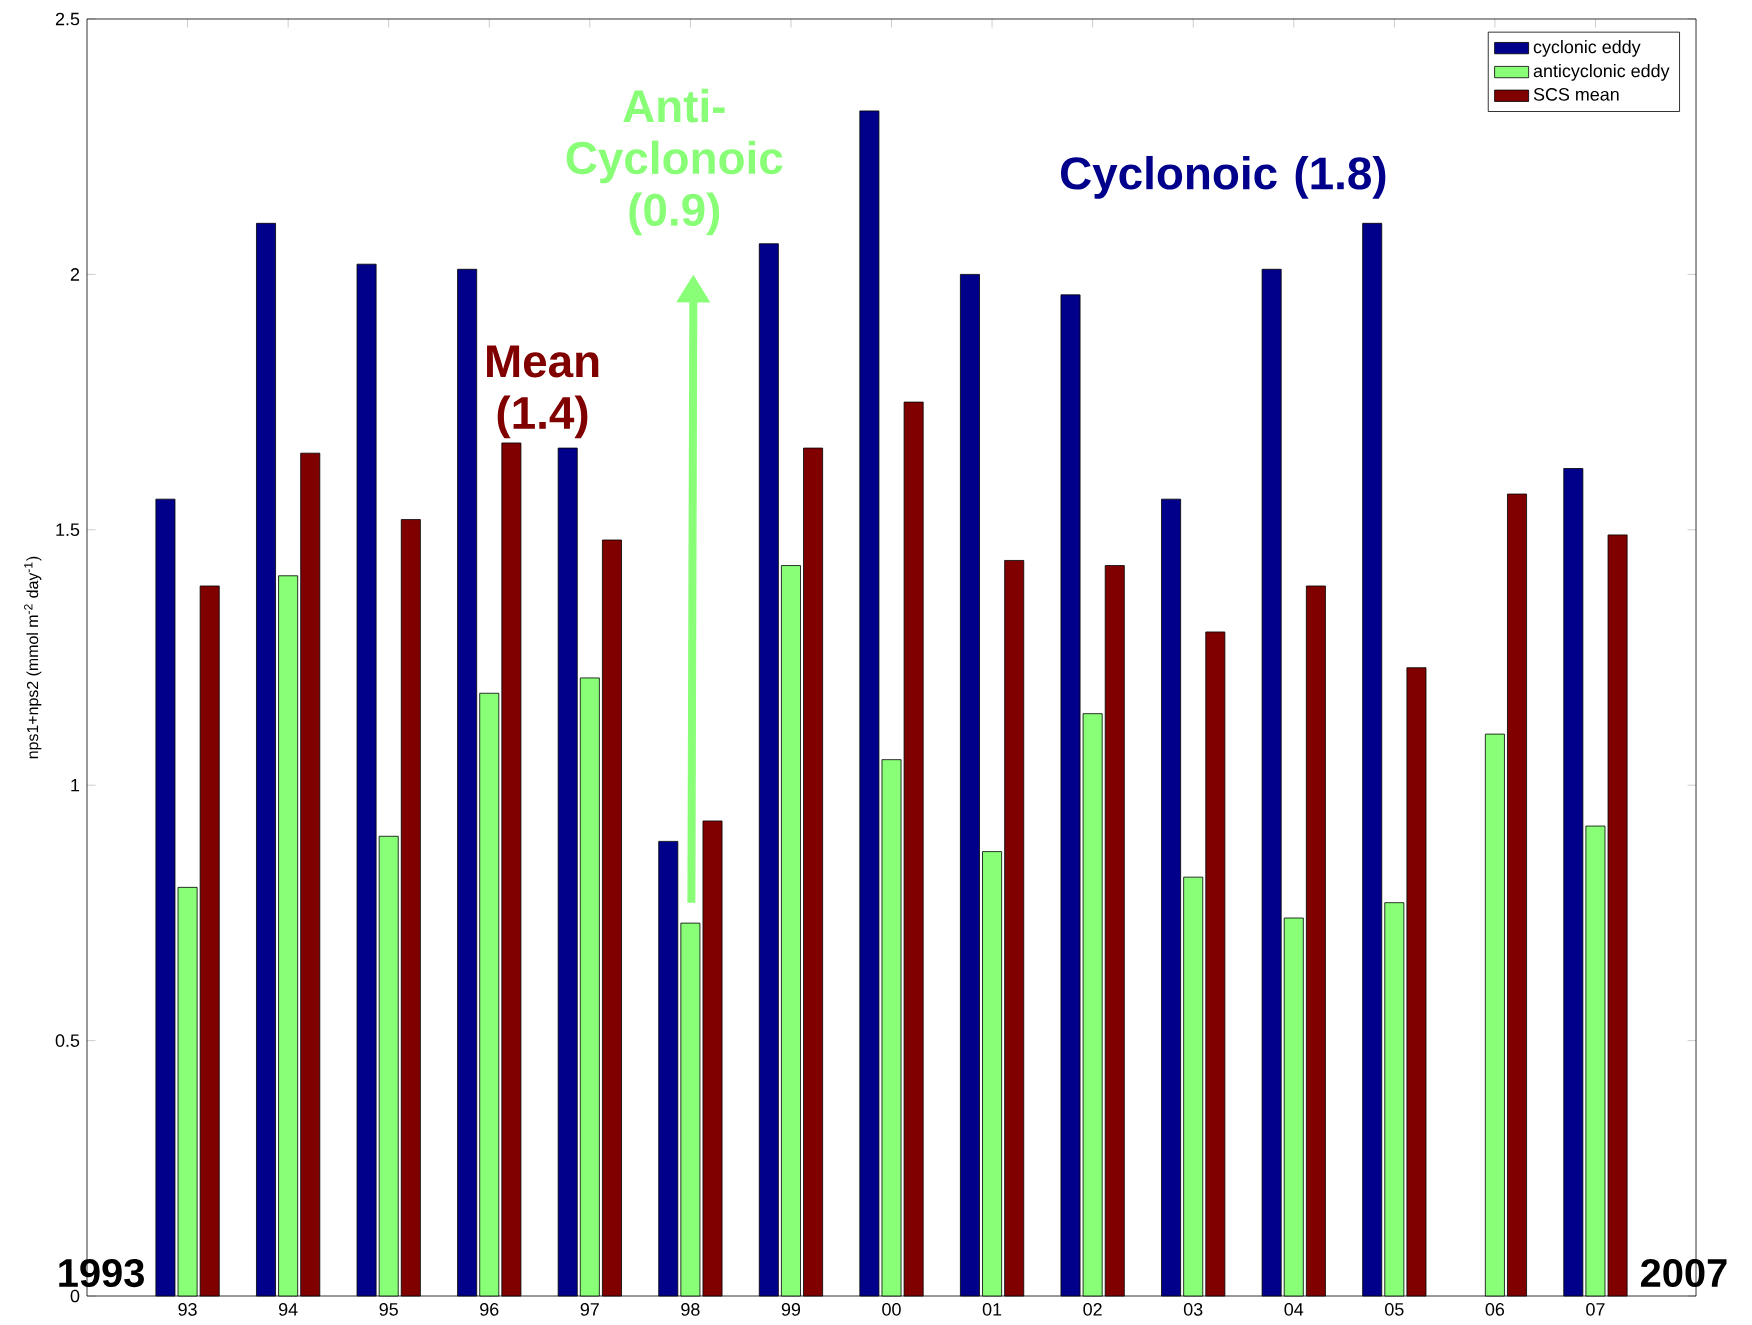 This screenshot has height=1325, width=1752. What do you see at coordinates (1092, 1309) in the screenshot?
I see `x-tick-label: 02` at bounding box center [1092, 1309].